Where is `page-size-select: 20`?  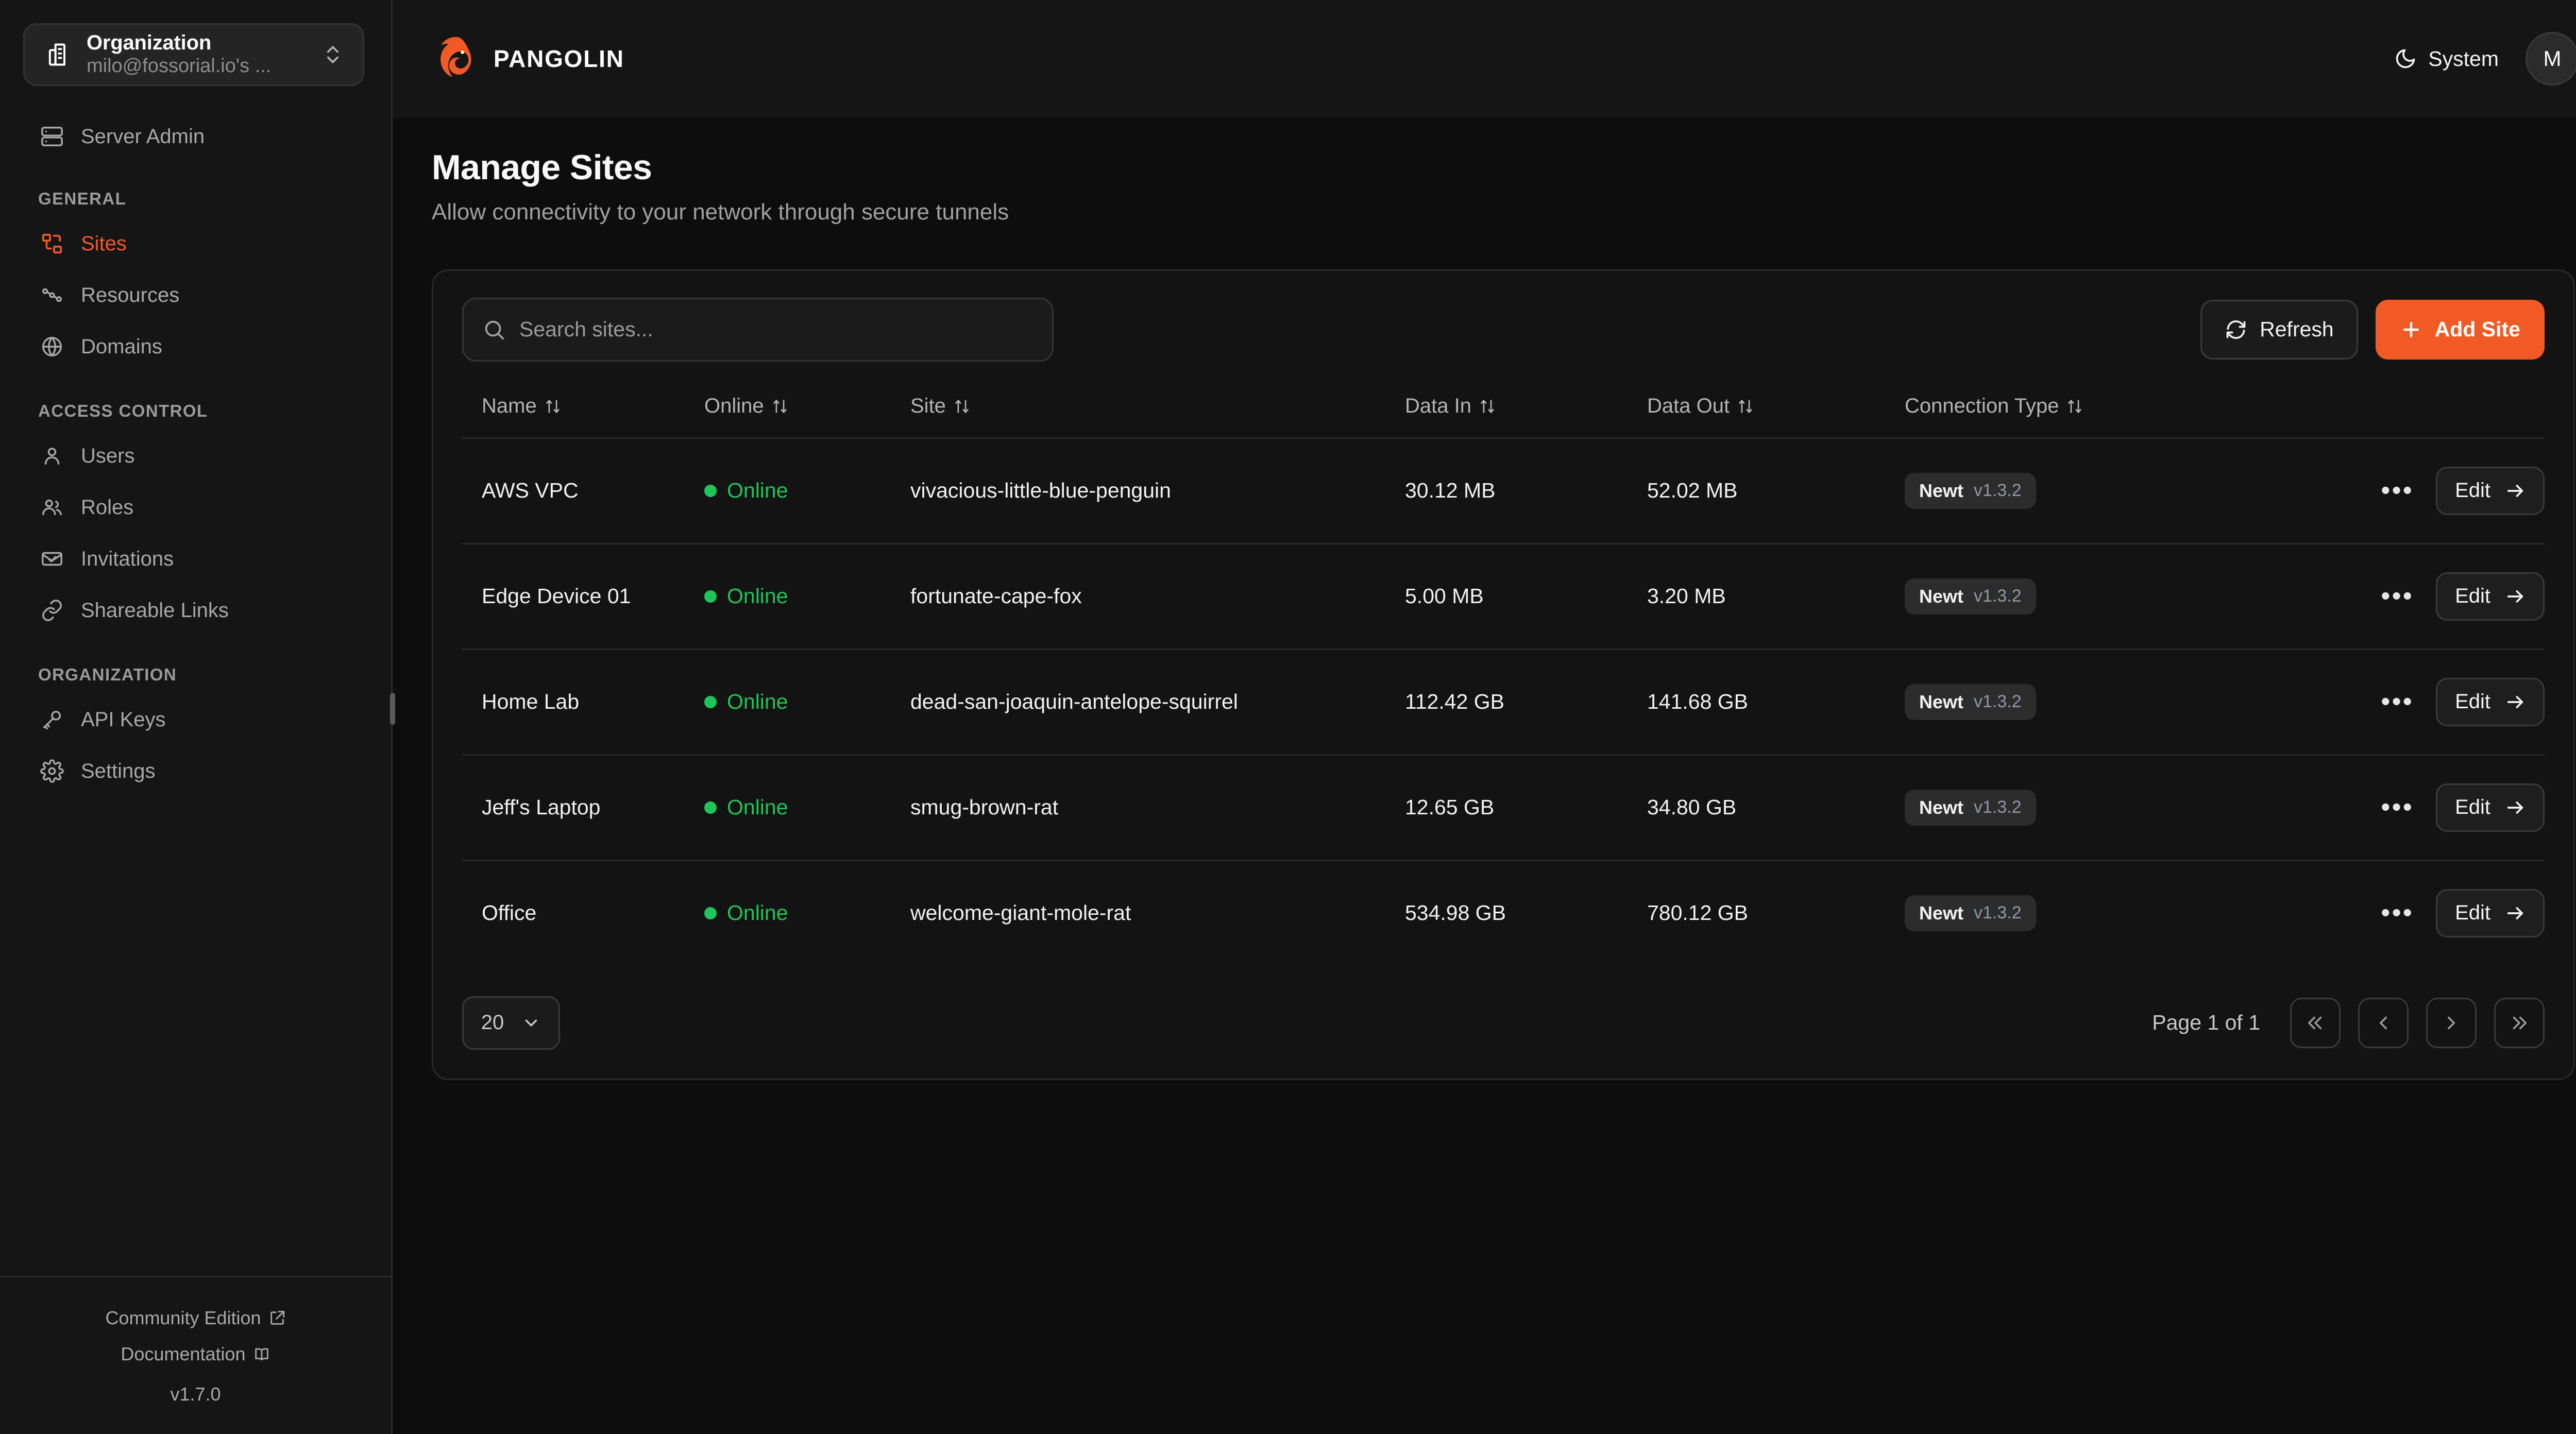
page-size-select: 20 is located at coordinates (511, 1023).